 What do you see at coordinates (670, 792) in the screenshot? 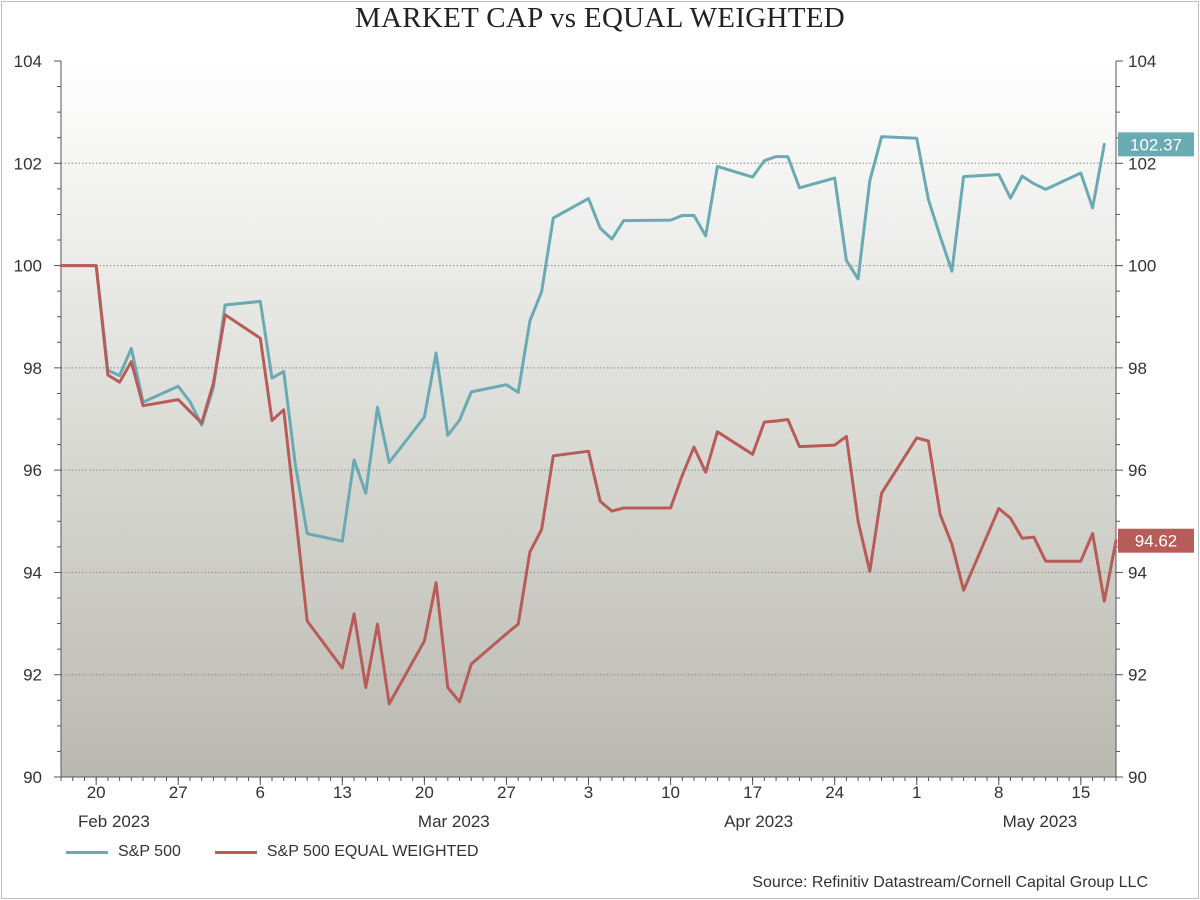
I see `x-tick-label: 10` at bounding box center [670, 792].